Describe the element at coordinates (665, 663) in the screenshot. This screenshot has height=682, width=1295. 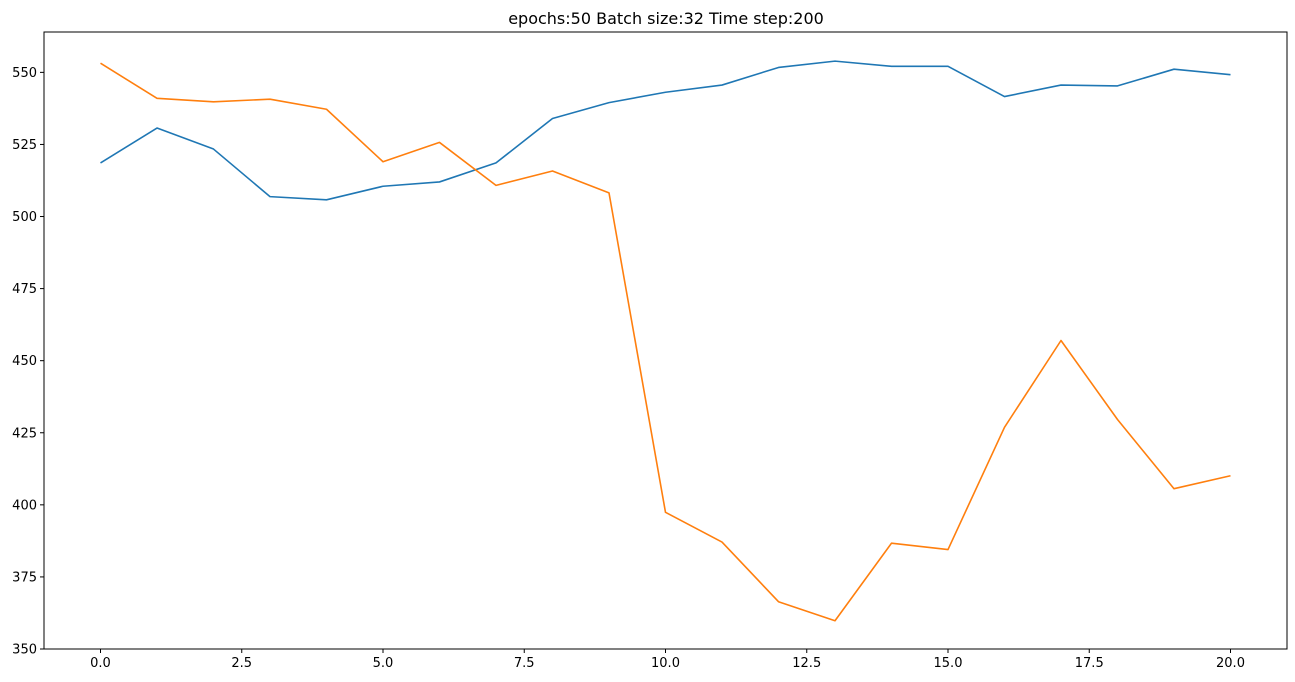
I see `x-tick-label: 10.0` at that location.